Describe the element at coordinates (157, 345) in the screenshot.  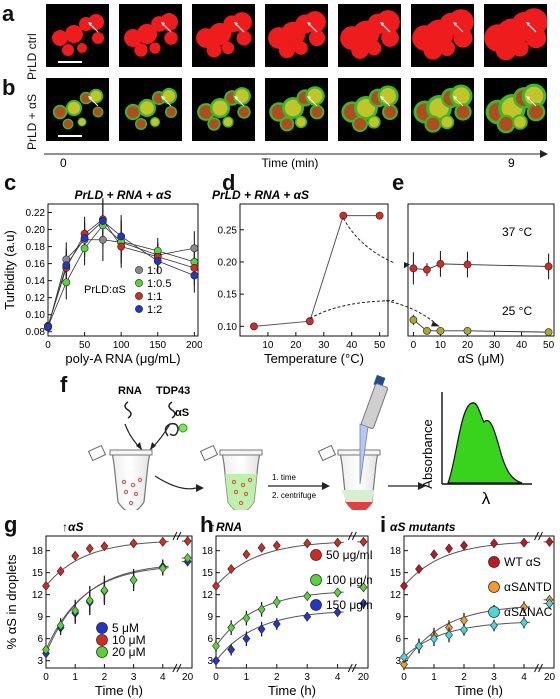
I see `x-tick-label: 150` at that location.